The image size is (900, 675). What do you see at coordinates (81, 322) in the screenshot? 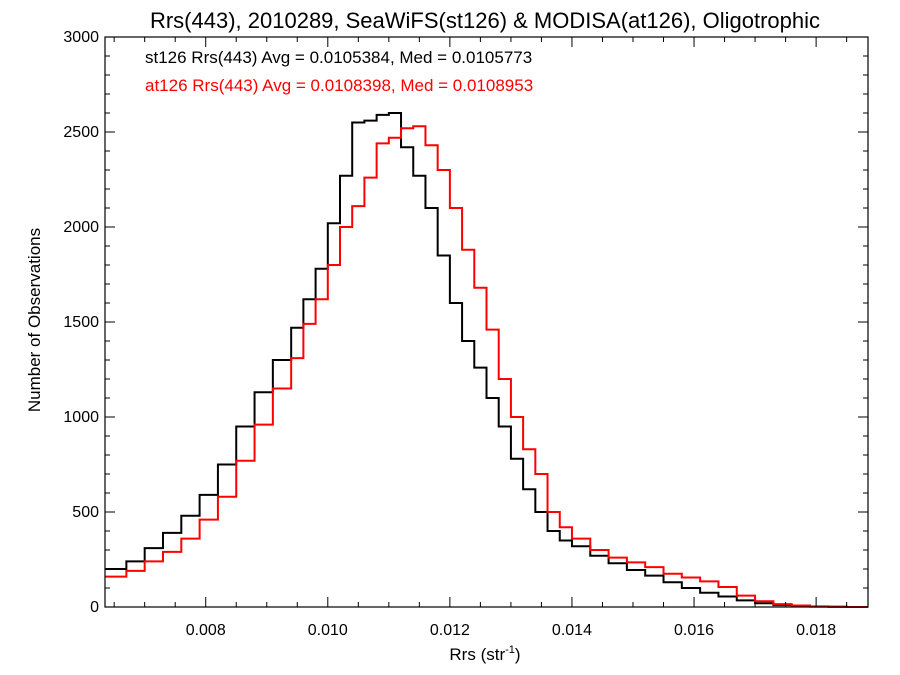
I see `y-tick-label: 1500` at bounding box center [81, 322].